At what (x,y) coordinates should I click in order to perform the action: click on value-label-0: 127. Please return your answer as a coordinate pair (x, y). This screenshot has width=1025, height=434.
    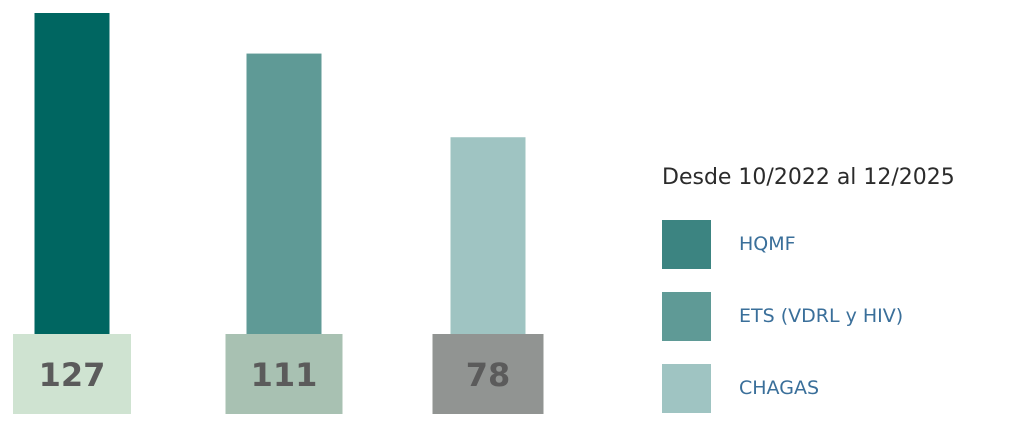
    Looking at the image, I should click on (72, 375).